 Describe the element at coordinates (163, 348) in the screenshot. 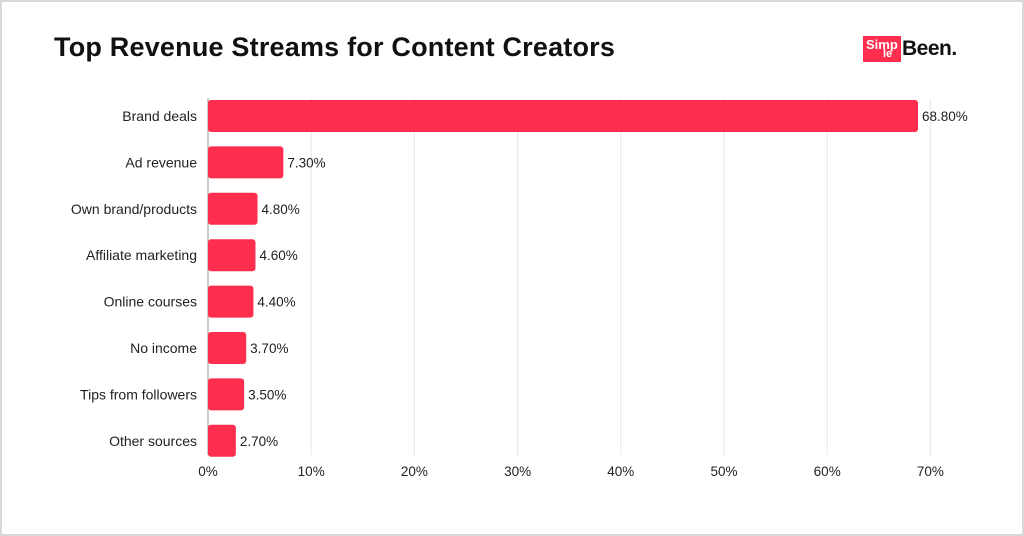

I see `category-label: No income` at that location.